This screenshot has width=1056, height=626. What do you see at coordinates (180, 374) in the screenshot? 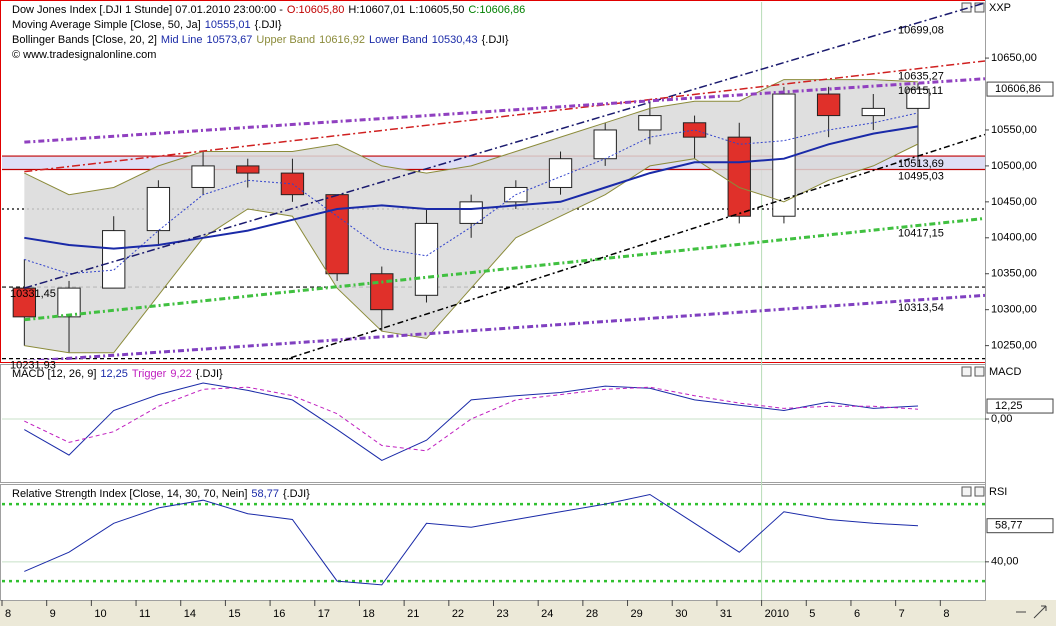
I see `legend-text: 9,22` at bounding box center [180, 374].